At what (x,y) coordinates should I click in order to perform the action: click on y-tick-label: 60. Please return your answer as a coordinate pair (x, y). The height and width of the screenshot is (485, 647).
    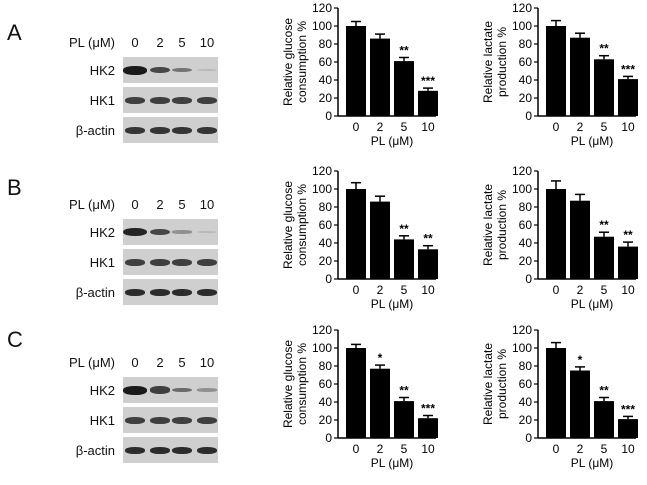
    Looking at the image, I should click on (526, 225).